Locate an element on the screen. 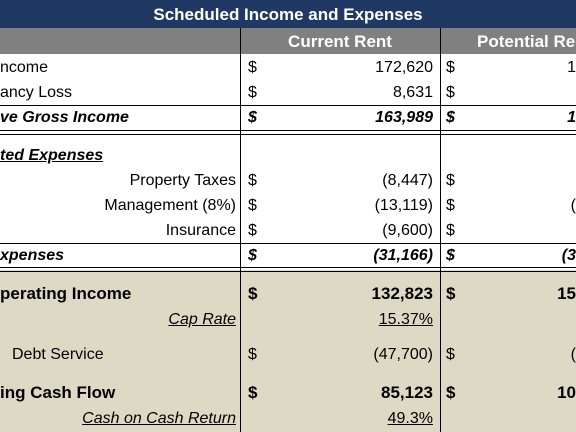  row-label: xpenses is located at coordinates (32, 255).